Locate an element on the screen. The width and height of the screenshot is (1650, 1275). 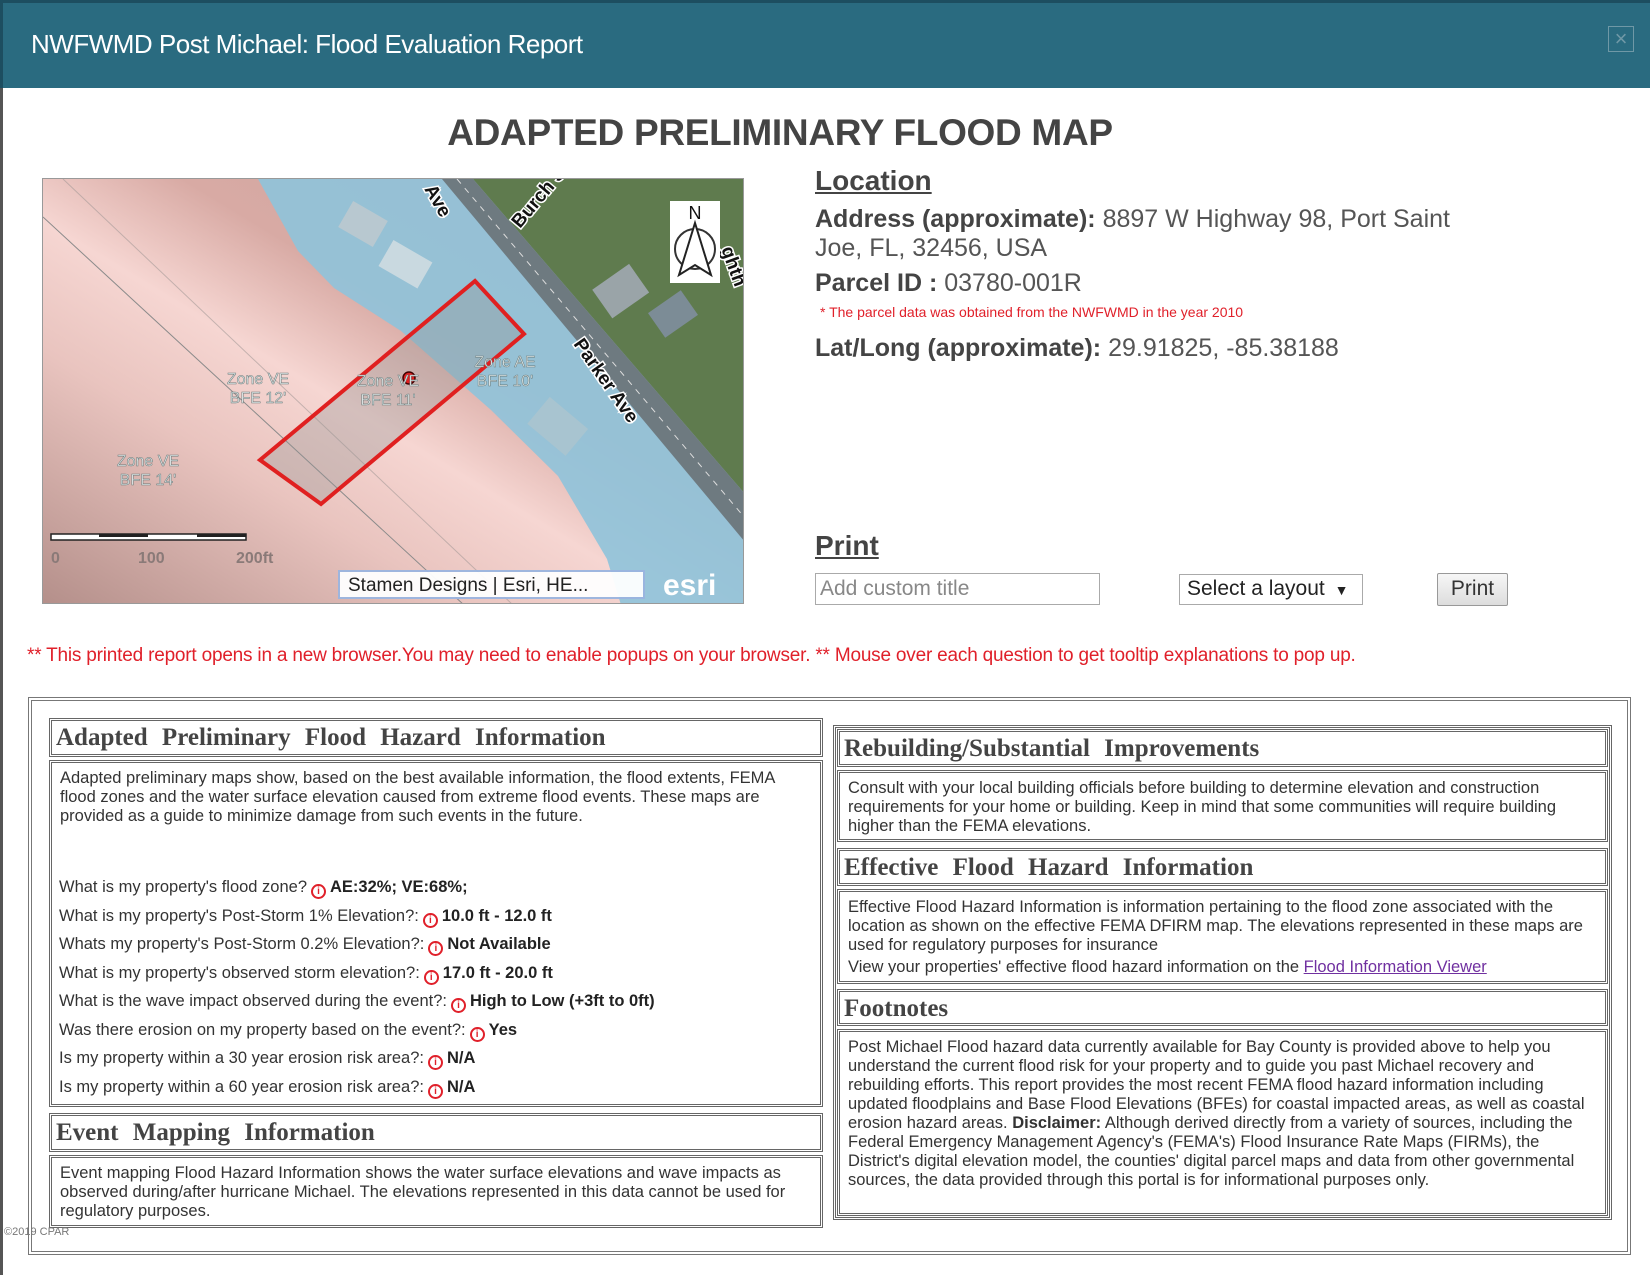
road is located at coordinates (592, 359).